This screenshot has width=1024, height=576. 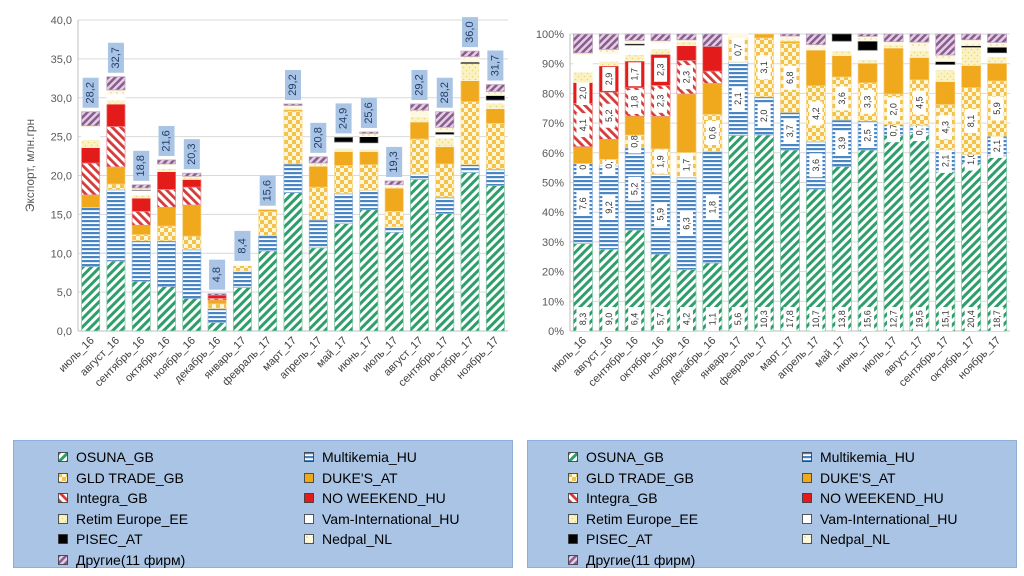 What do you see at coordinates (583, 155) in the screenshot?
I see `pct-segment-duke-июль-16` at bounding box center [583, 155].